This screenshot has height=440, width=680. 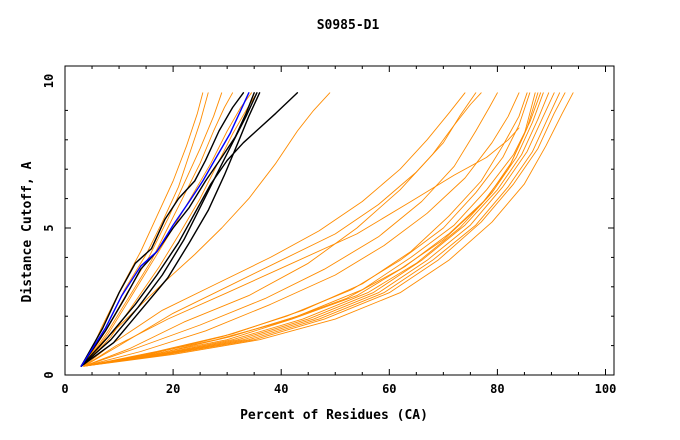 What do you see at coordinates (173, 389) in the screenshot?
I see `x-tick-label: 20` at bounding box center [173, 389].